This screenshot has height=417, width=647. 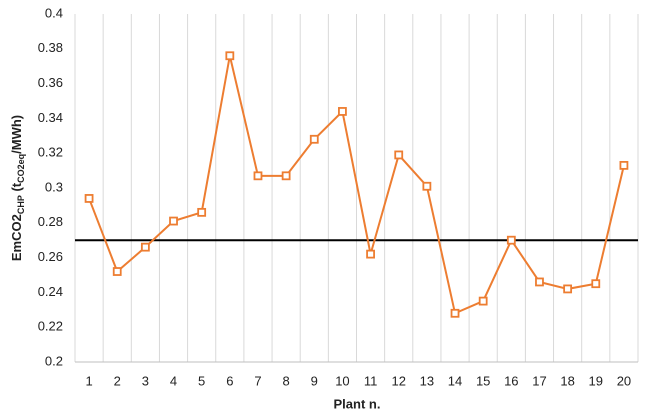 What do you see at coordinates (16, 134) in the screenshot?
I see `y-axis-label-part: /MWh)` at bounding box center [16, 134].